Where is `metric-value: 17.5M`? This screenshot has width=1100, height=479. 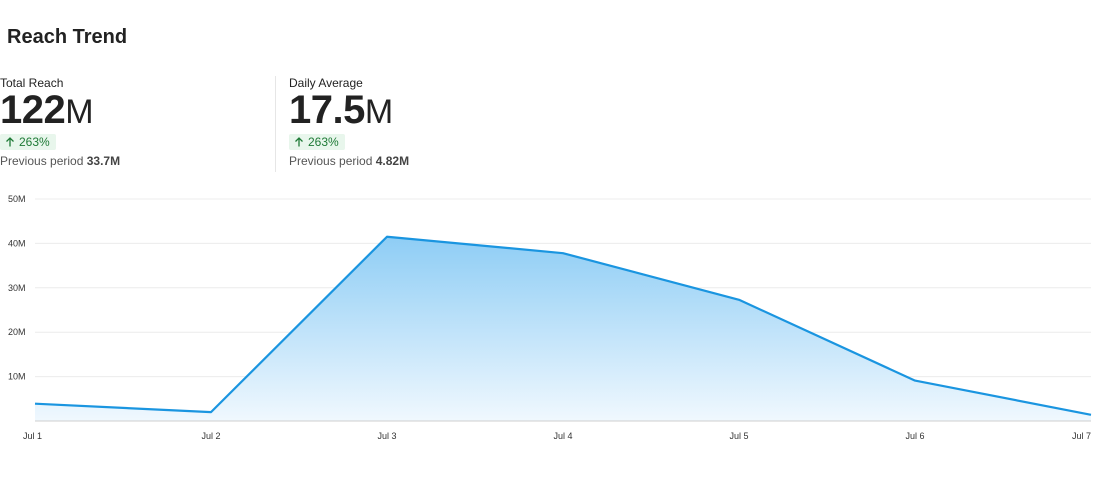
metric-value: 17.5M is located at coordinates (349, 110).